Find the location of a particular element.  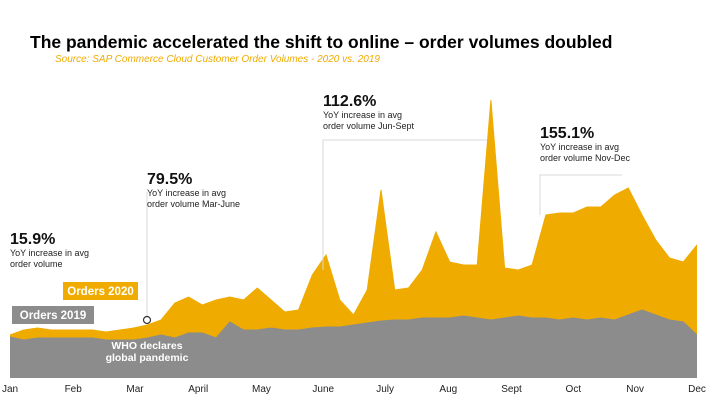

annotation-value: 15.9% is located at coordinates (32, 239).